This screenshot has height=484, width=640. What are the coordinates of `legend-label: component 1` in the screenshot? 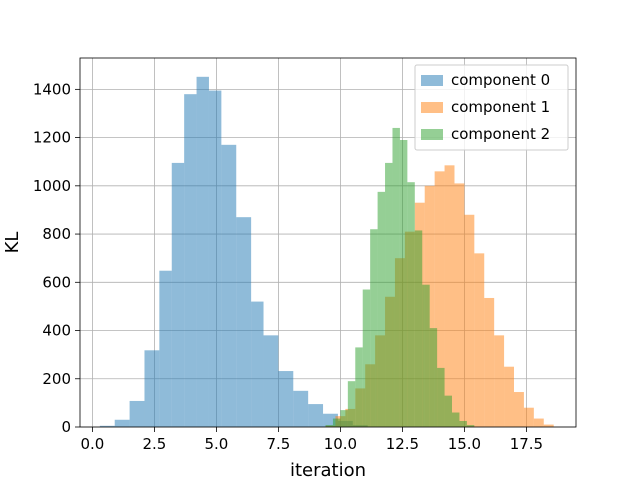 It's located at (500, 107).